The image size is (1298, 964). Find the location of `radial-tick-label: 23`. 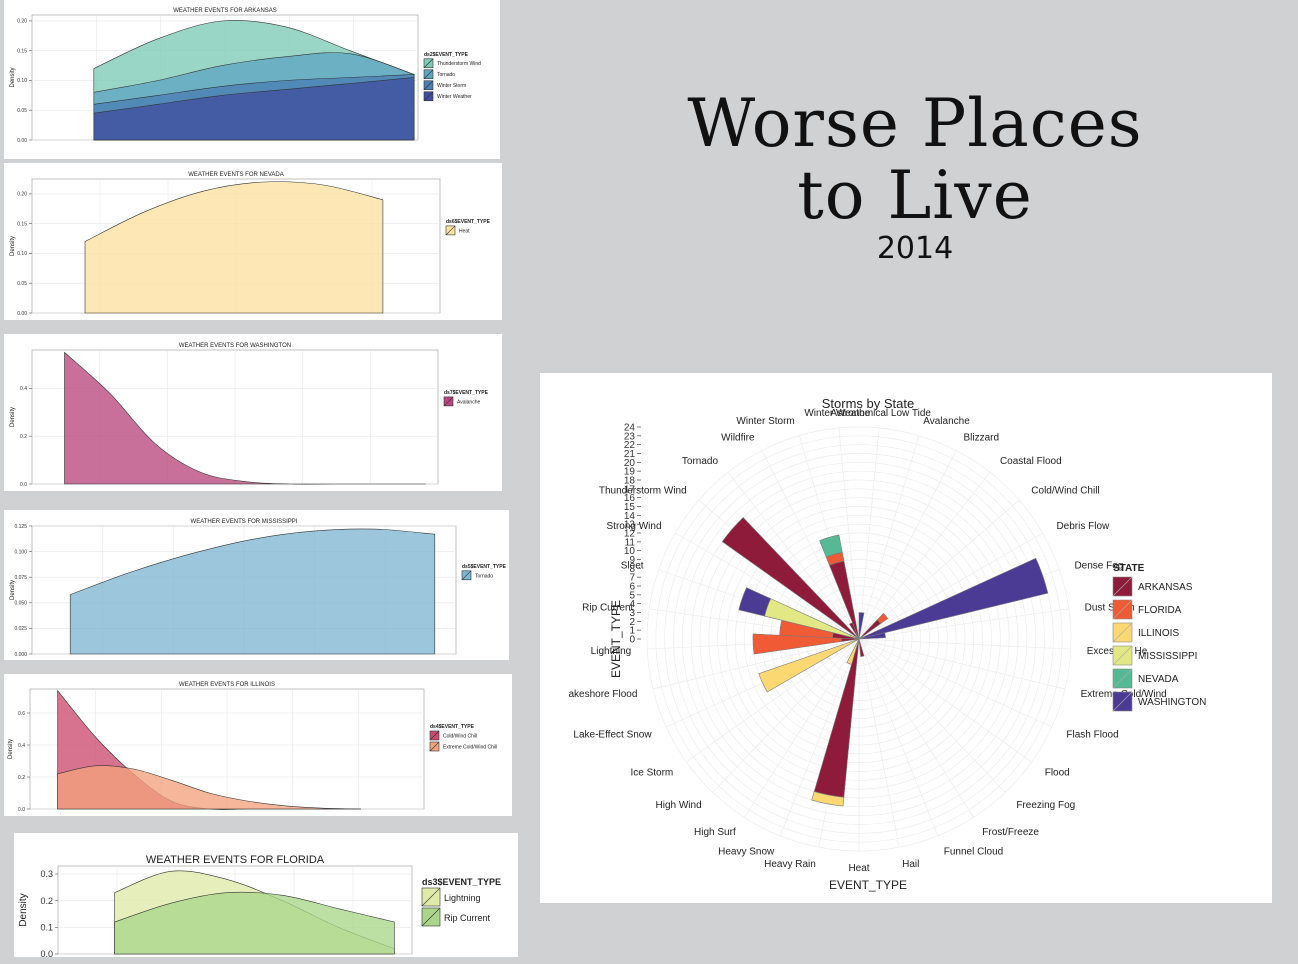

radial-tick-label: 23 is located at coordinates (630, 436).